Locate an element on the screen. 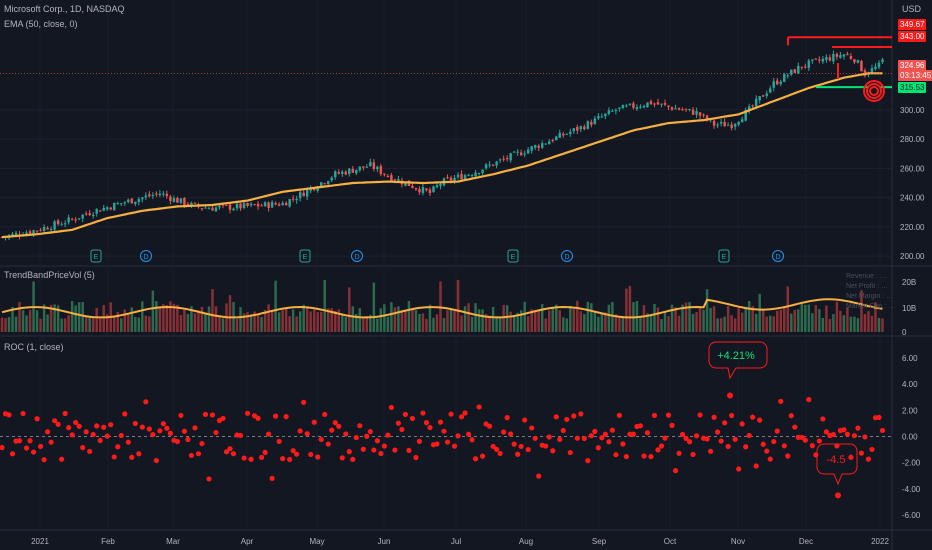 The width and height of the screenshot is (932, 550). price-tick-label: 260.00 is located at coordinates (912, 168).